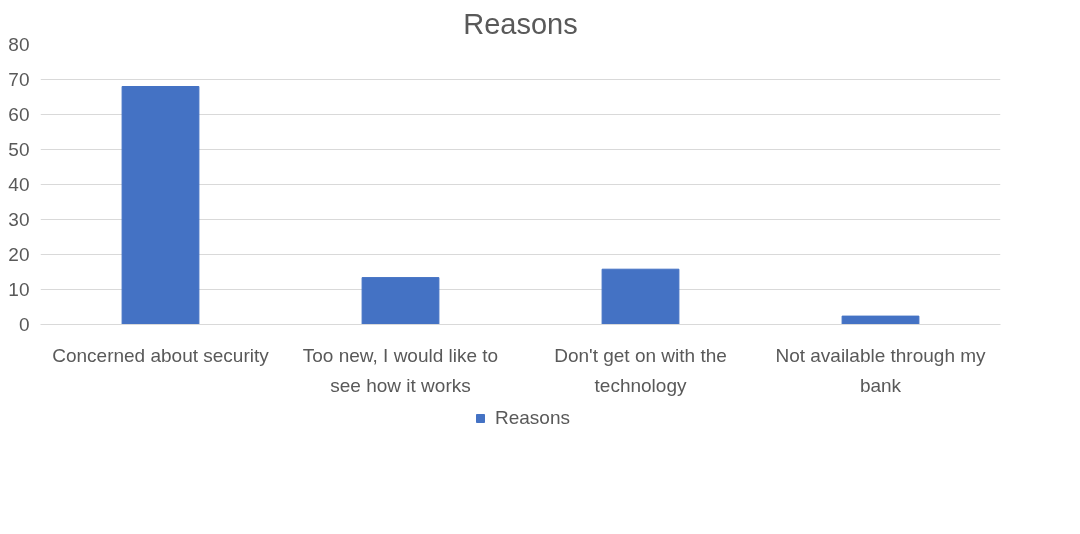  What do you see at coordinates (880, 370) in the screenshot?
I see `category-label: Not available through my bank` at bounding box center [880, 370].